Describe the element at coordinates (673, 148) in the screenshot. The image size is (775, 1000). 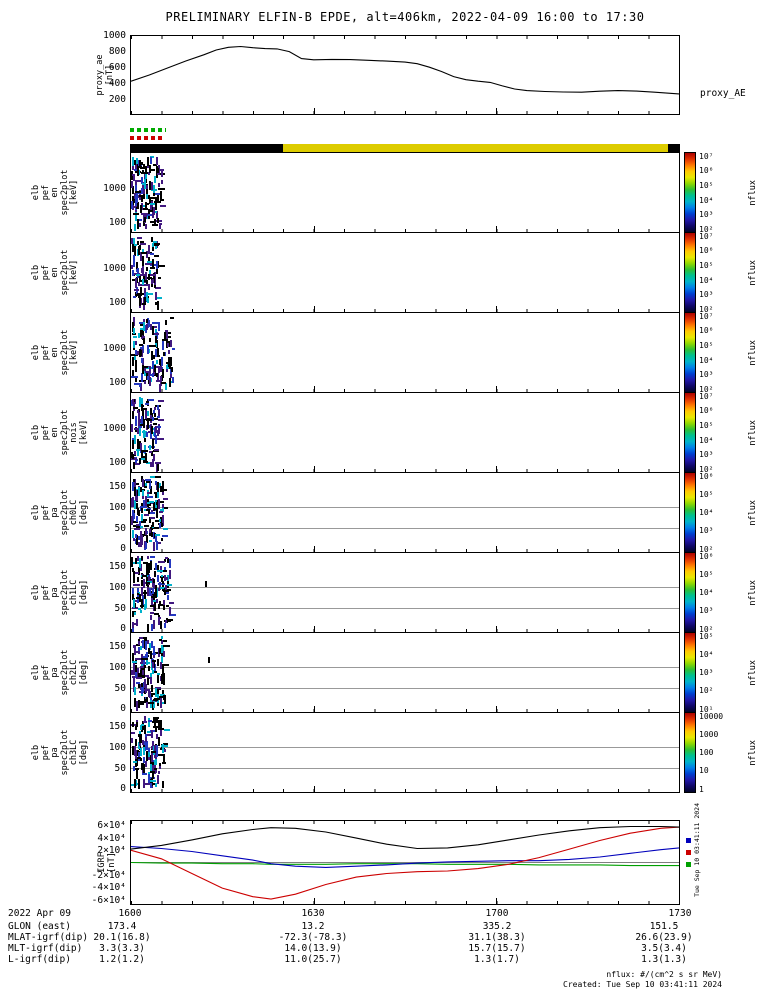
I see `coverage-bar-segment` at that location.